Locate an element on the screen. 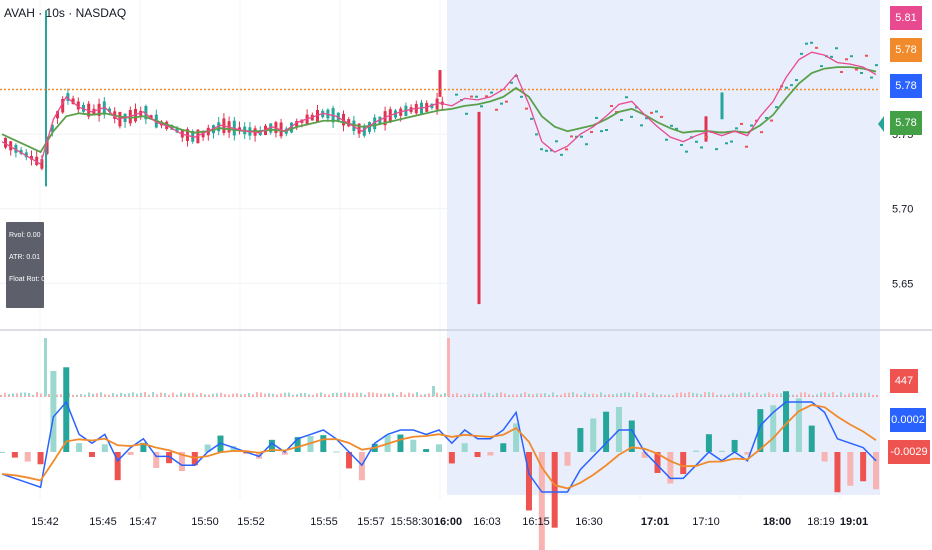  time-tick-label: 15:55 is located at coordinates (324, 522).